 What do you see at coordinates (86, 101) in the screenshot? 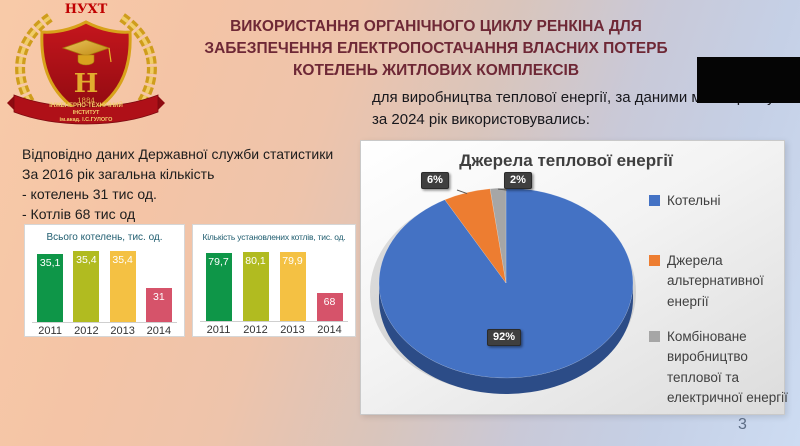
I see `logo-year: 1884` at bounding box center [86, 101].